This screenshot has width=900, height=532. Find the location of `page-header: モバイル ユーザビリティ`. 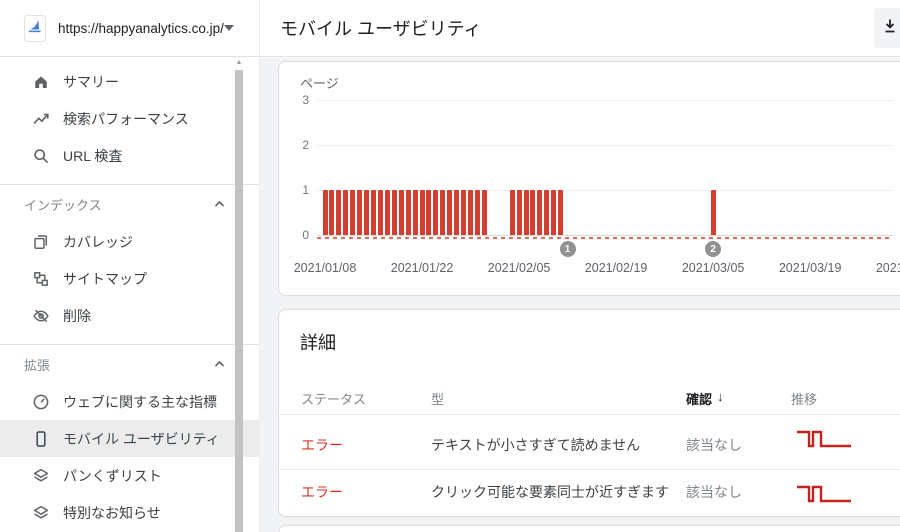

page-header: モバイル ユーザビリティ is located at coordinates (580, 28).